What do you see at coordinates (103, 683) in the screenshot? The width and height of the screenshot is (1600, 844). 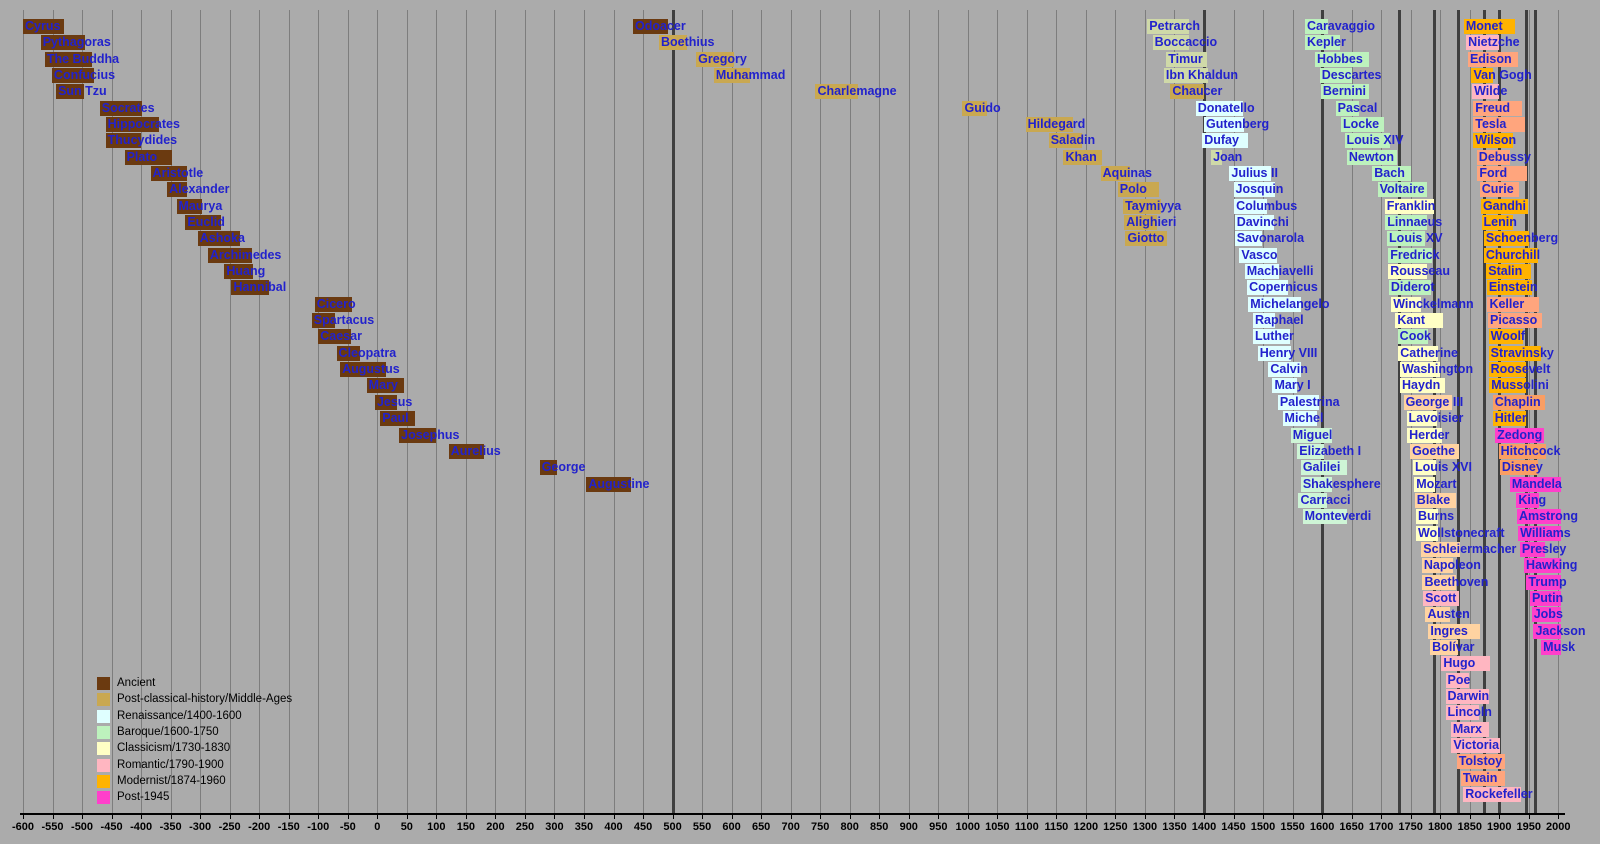 I see `legend-swatch-ancient` at bounding box center [103, 683].